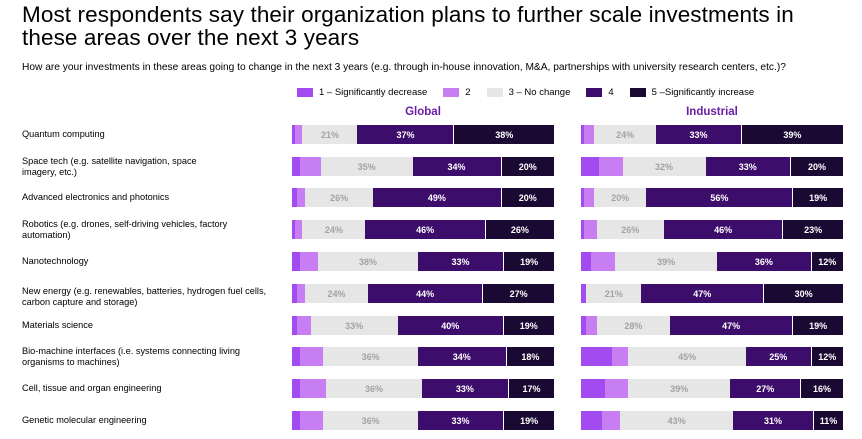  Describe the element at coordinates (330, 134) in the screenshot. I see `global-segment-3: 21%` at that location.